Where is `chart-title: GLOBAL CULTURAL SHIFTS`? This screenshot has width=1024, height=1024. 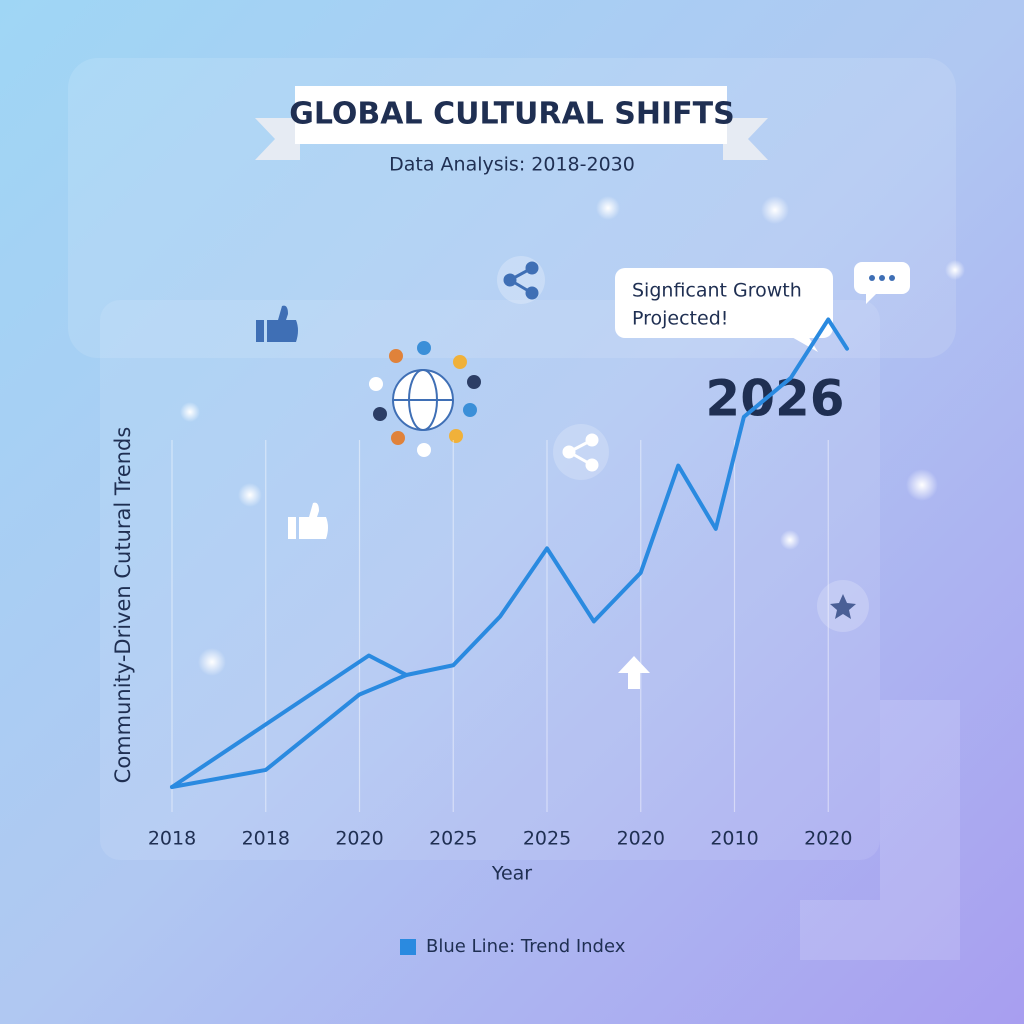 chart-title: GLOBAL CULTURAL SHIFTS is located at coordinates (512, 114).